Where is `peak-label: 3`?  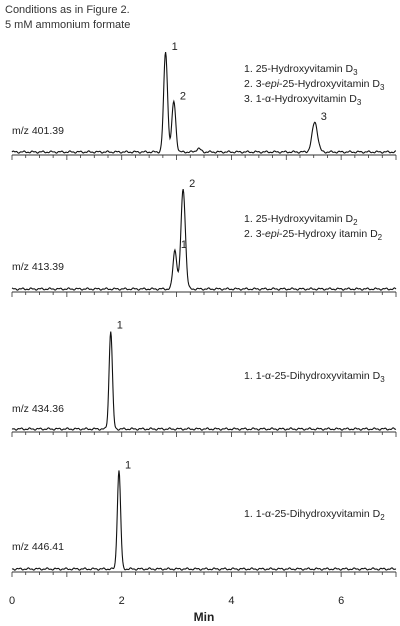 peak-label: 3 is located at coordinates (324, 117).